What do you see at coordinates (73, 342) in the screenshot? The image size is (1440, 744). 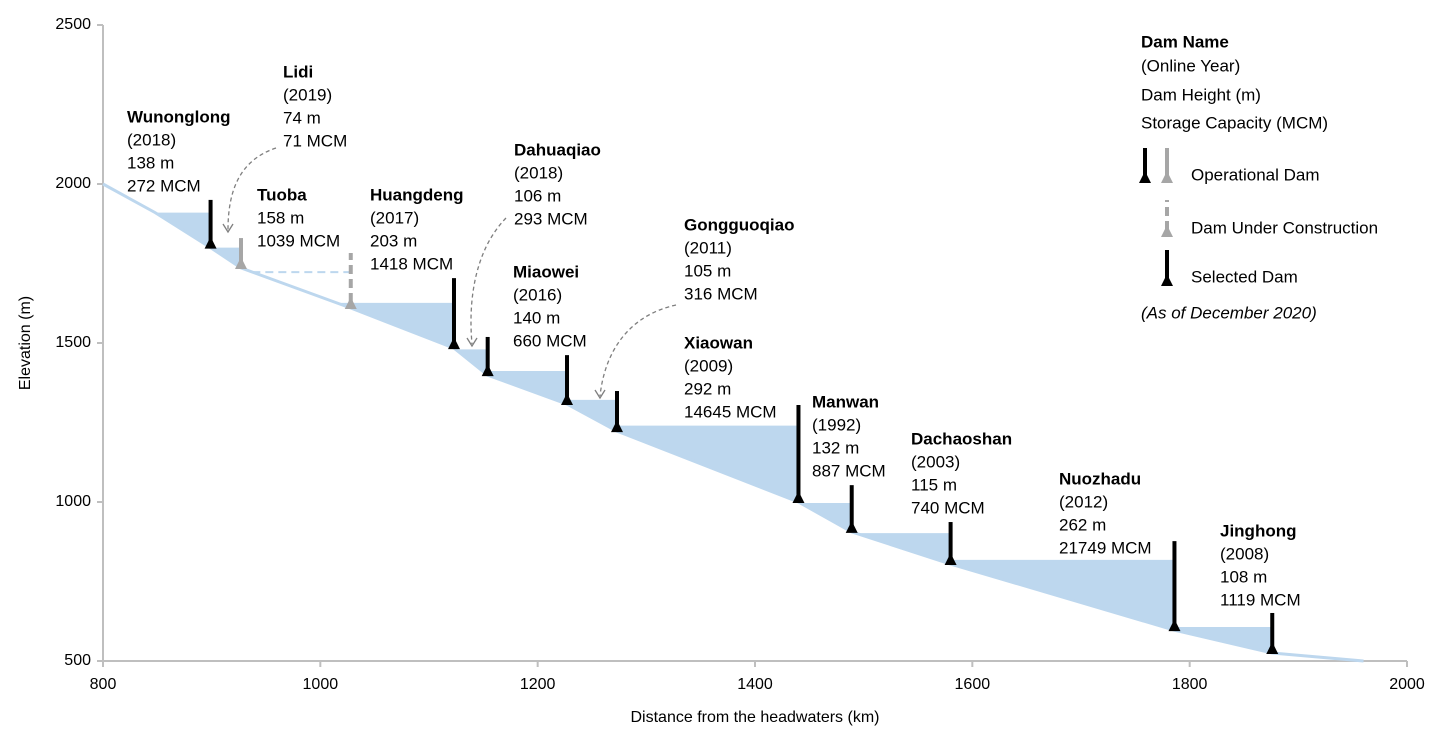 I see `y-tick-label: 1500` at bounding box center [73, 342].